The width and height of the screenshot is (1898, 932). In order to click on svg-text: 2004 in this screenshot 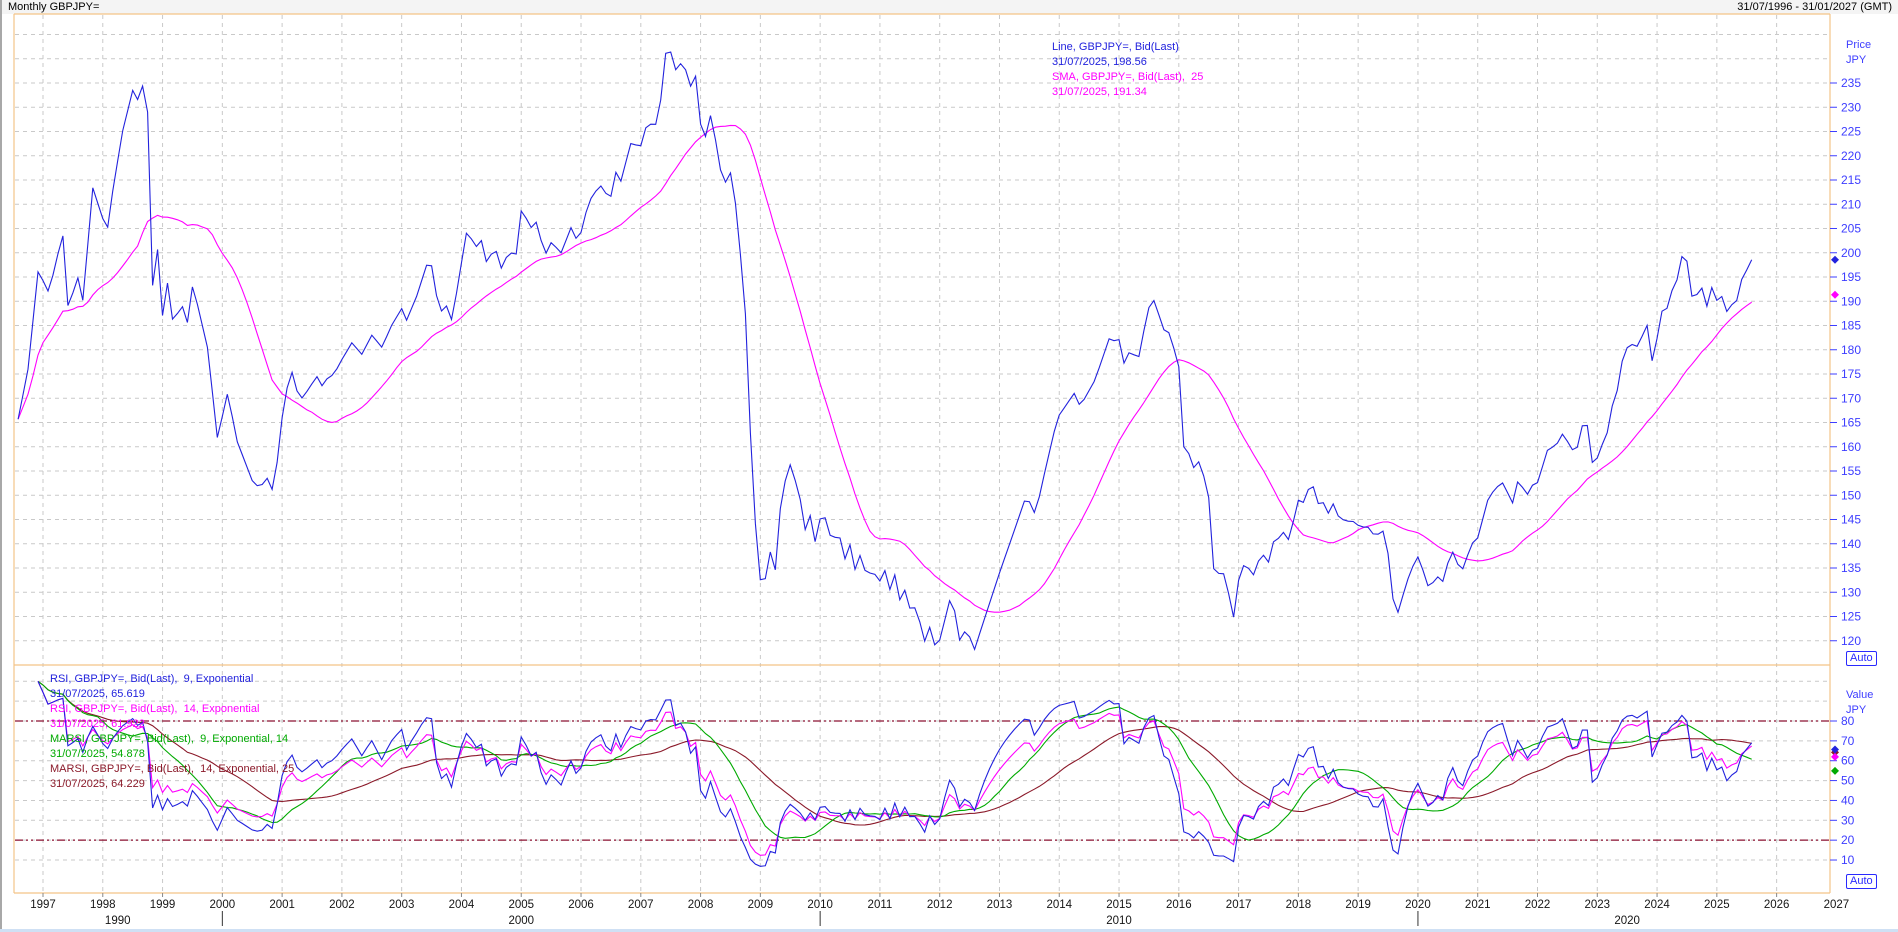, I will do `click(462, 905)`.